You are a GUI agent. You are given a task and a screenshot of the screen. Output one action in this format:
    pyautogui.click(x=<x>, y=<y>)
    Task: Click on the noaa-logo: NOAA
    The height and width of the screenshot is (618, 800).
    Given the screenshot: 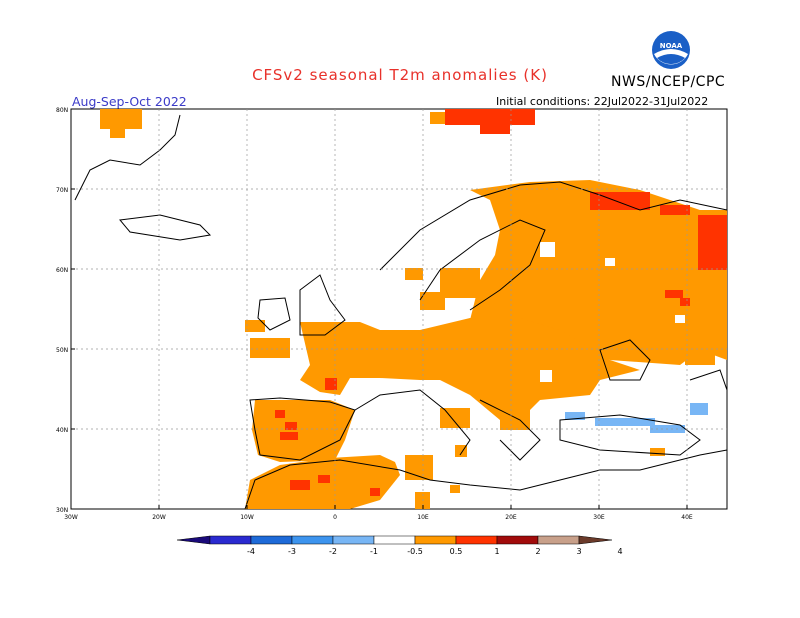 What is the action you would take?
    pyautogui.click(x=671, y=50)
    